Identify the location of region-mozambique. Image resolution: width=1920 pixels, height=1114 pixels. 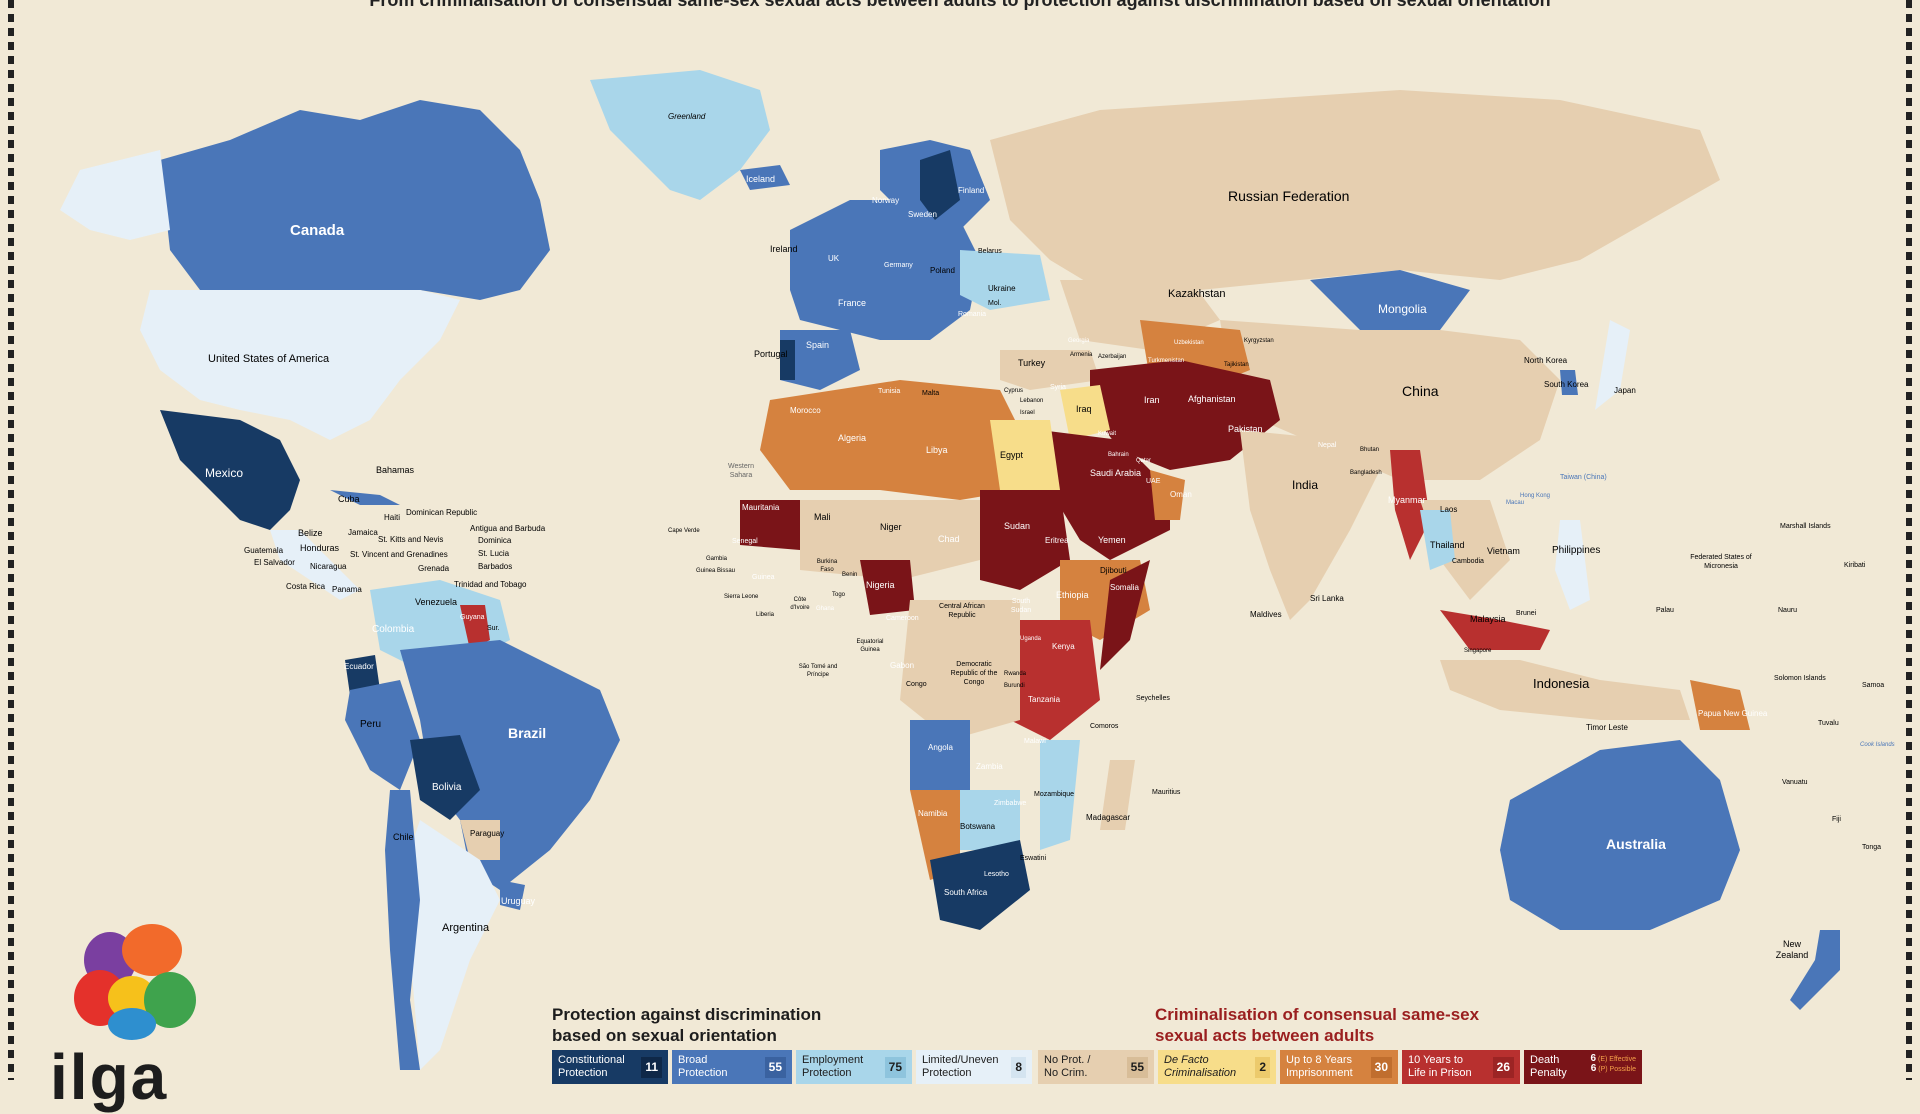
(1060, 795).